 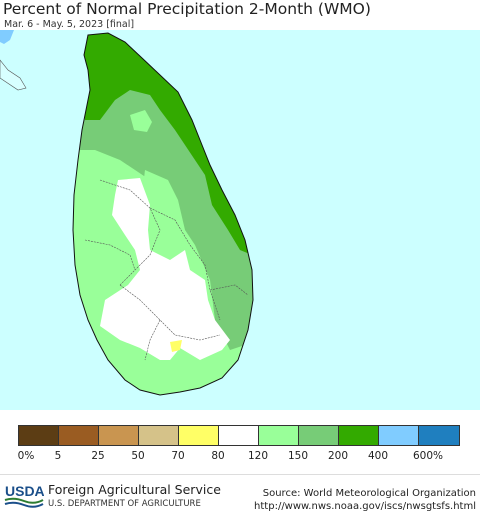 What do you see at coordinates (124, 504) in the screenshot?
I see `department-name: U.S. DEPARTMENT OF AGRICULTURE` at bounding box center [124, 504].